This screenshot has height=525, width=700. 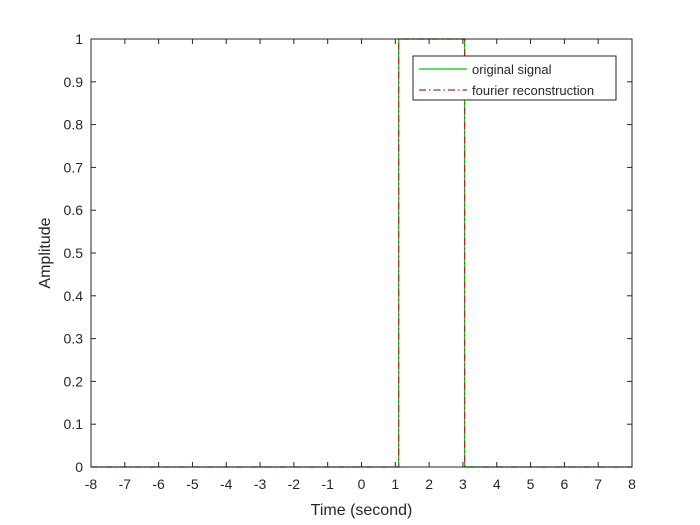 What do you see at coordinates (512, 69) in the screenshot?
I see `legend-label-original-signal: original signal` at bounding box center [512, 69].